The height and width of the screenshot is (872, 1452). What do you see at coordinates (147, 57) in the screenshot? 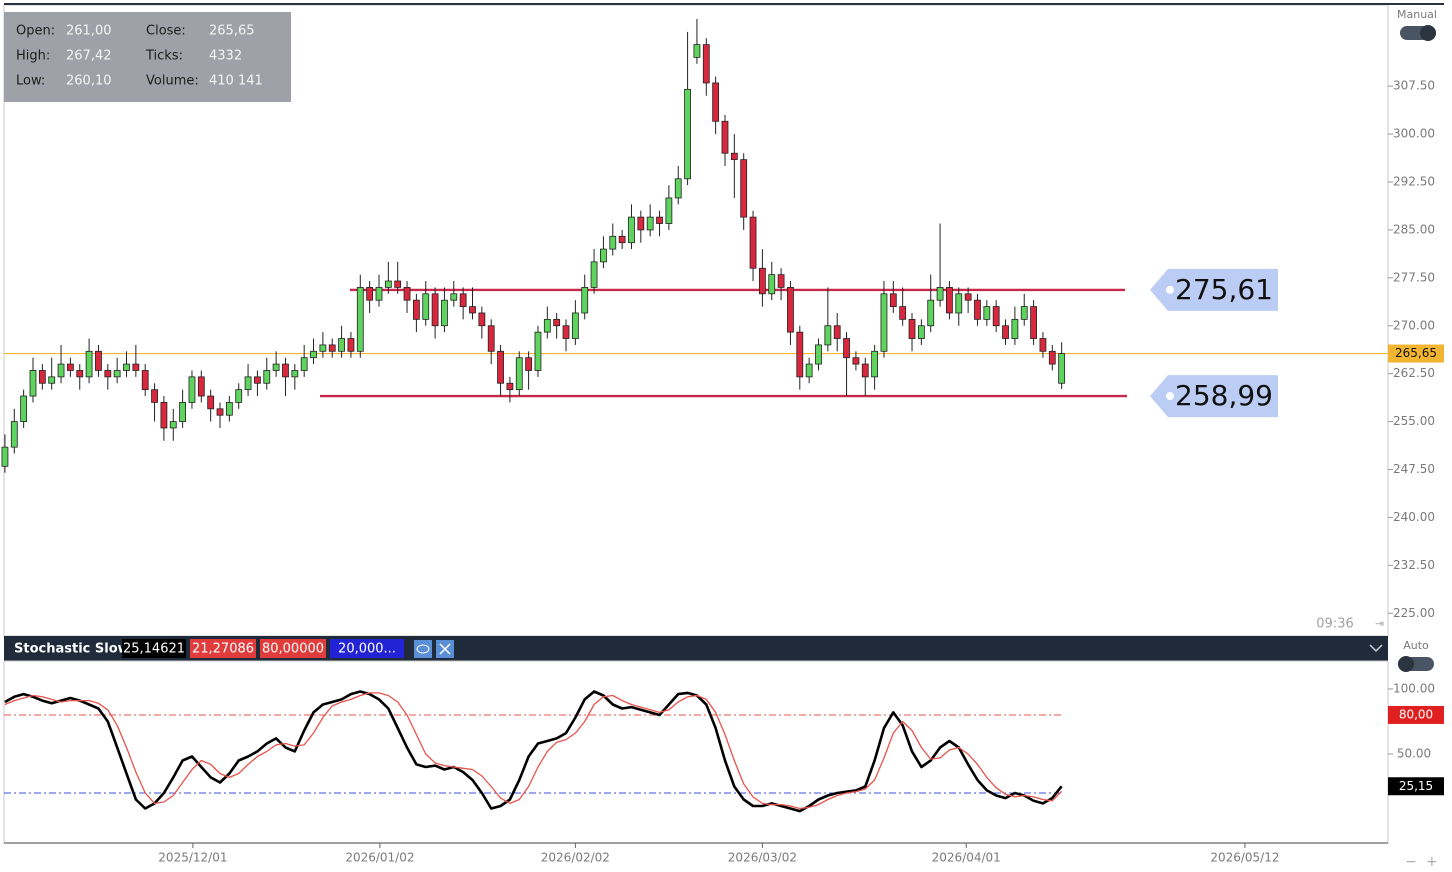
I see `info-box` at bounding box center [147, 57].